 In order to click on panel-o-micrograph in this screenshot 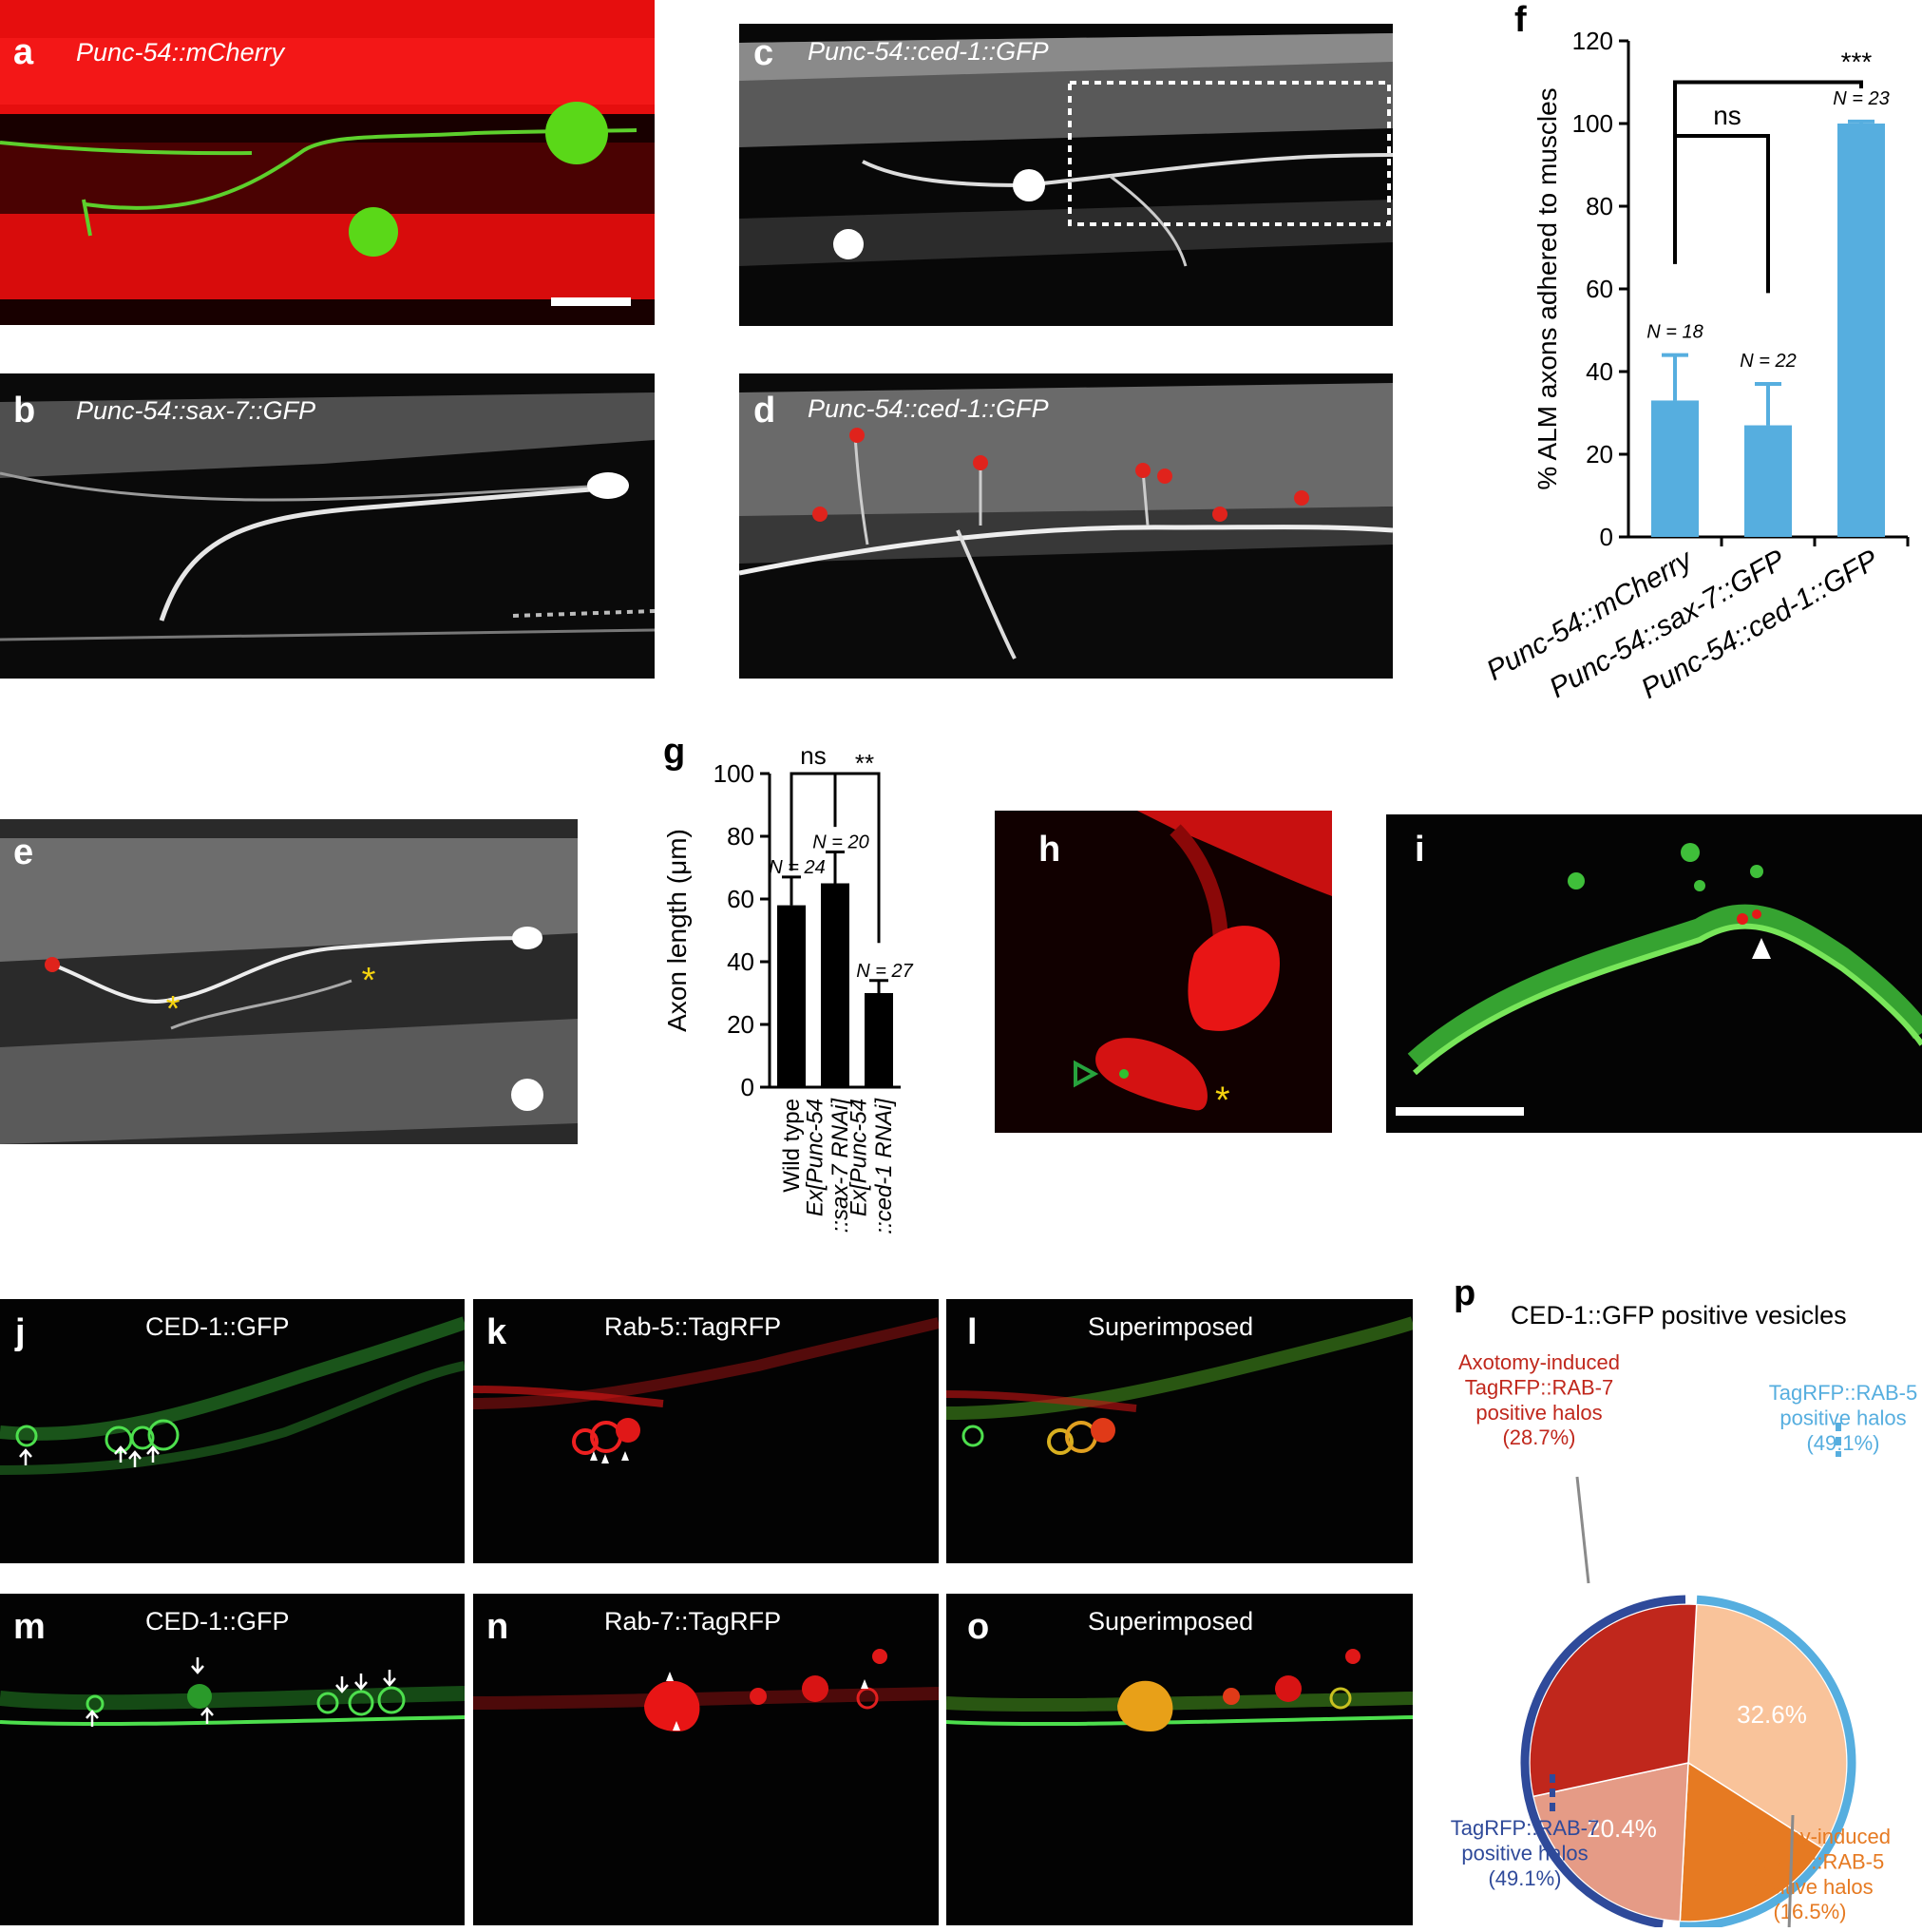, I will do `click(1179, 1759)`.